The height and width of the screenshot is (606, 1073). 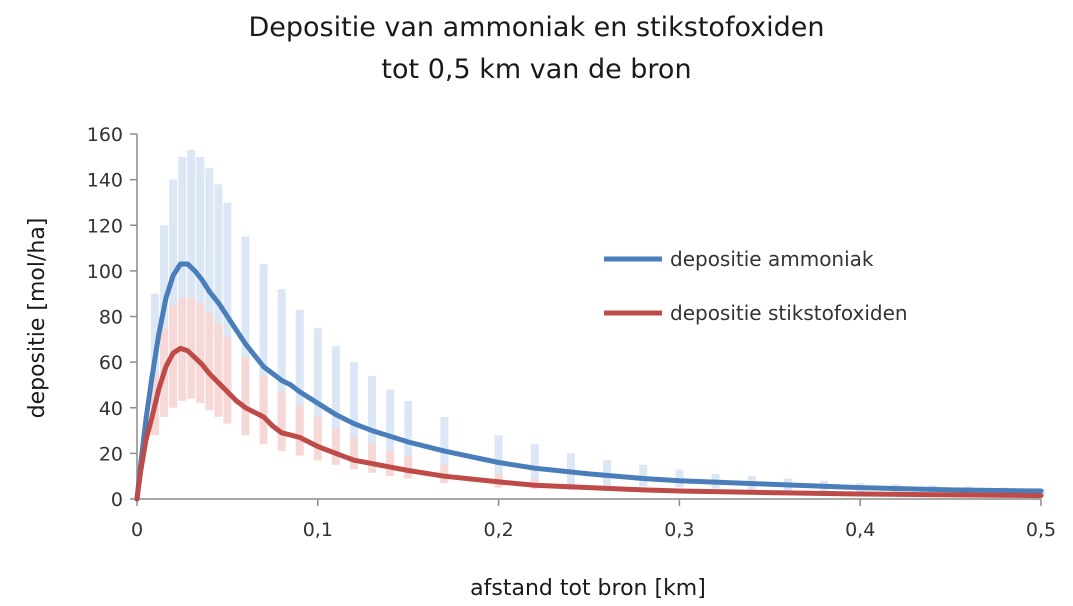 What do you see at coordinates (679, 530) in the screenshot?
I see `x-tick-label: 0,3` at bounding box center [679, 530].